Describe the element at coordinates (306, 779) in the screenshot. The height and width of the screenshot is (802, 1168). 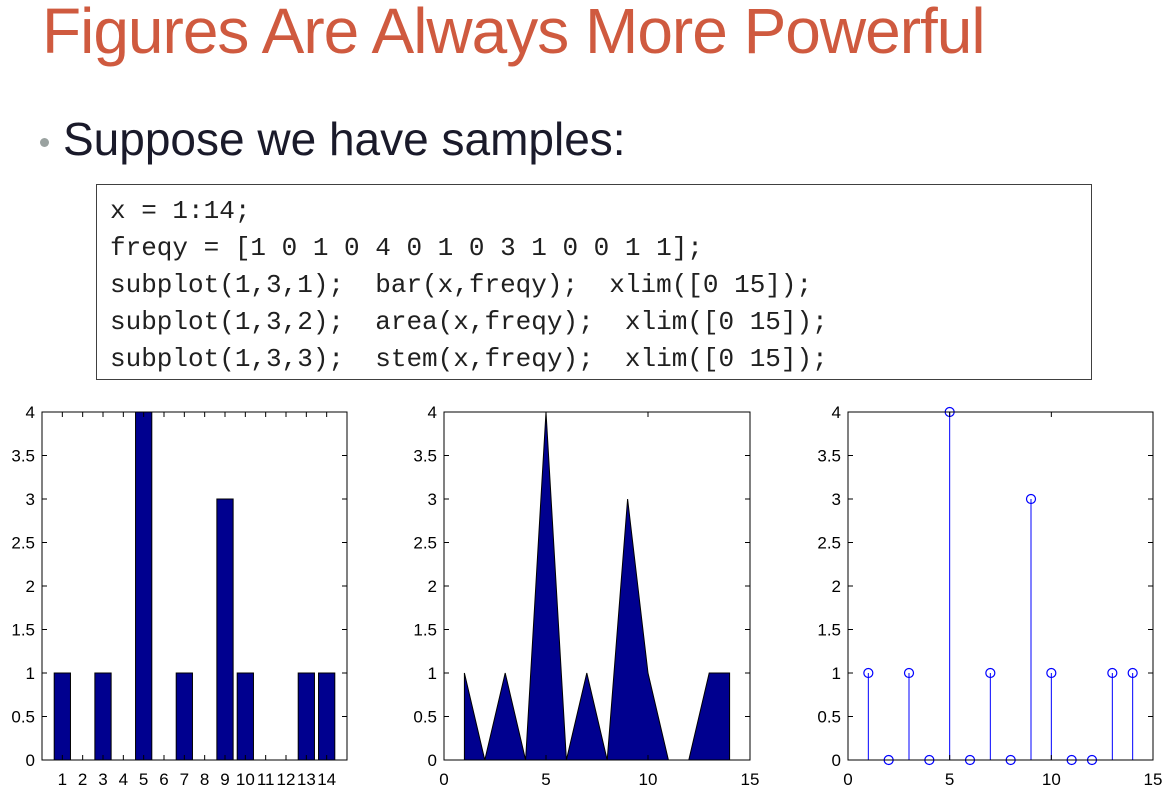
I see `x-tick-label: 13` at that location.